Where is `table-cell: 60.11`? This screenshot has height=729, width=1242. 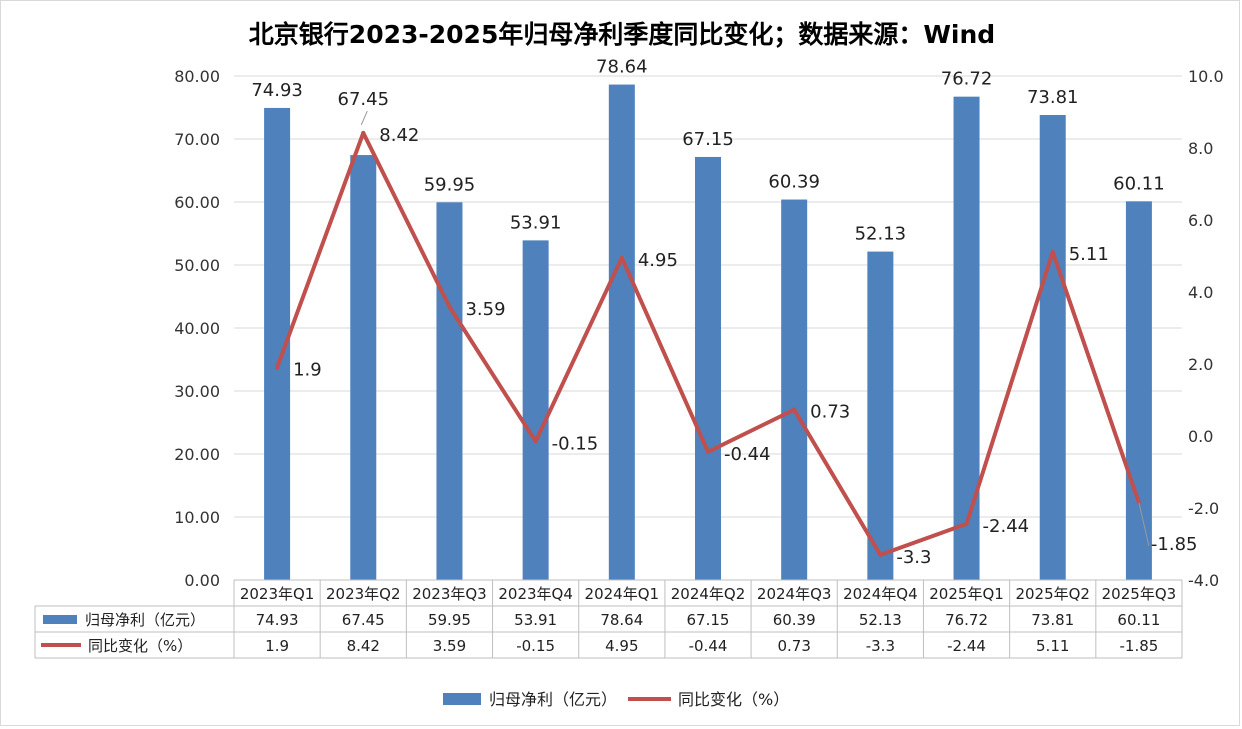
table-cell: 60.11 is located at coordinates (1138, 620).